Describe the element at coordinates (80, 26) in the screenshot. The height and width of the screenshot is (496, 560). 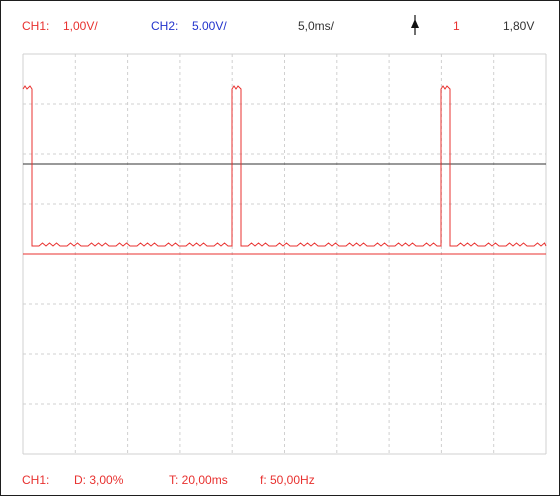
I see `ch1-scale: 1,00V/` at that location.